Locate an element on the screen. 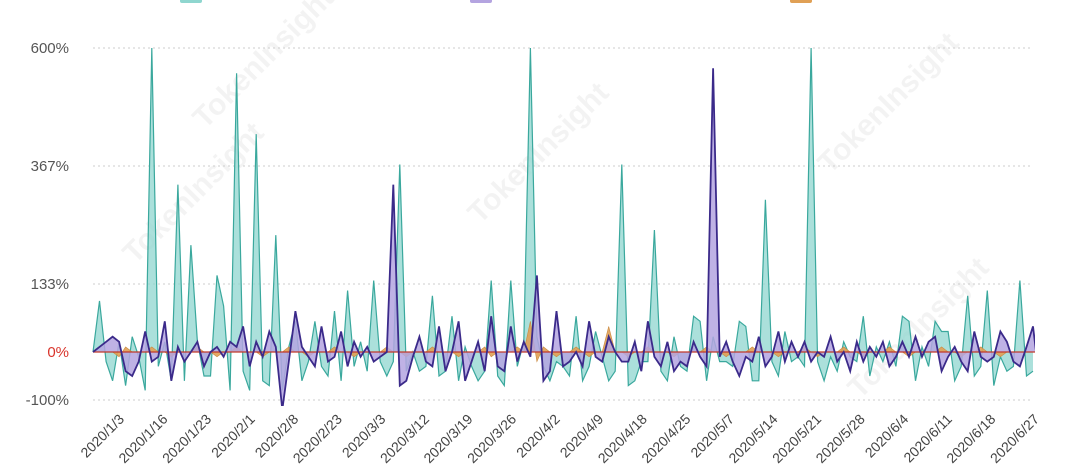  legend is located at coordinates (496, 1).